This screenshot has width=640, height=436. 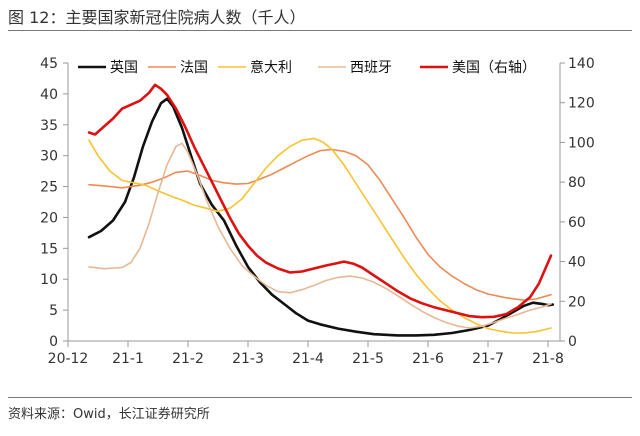 What do you see at coordinates (49, 64) in the screenshot?
I see `y-left-tick-label: 45` at bounding box center [49, 64].